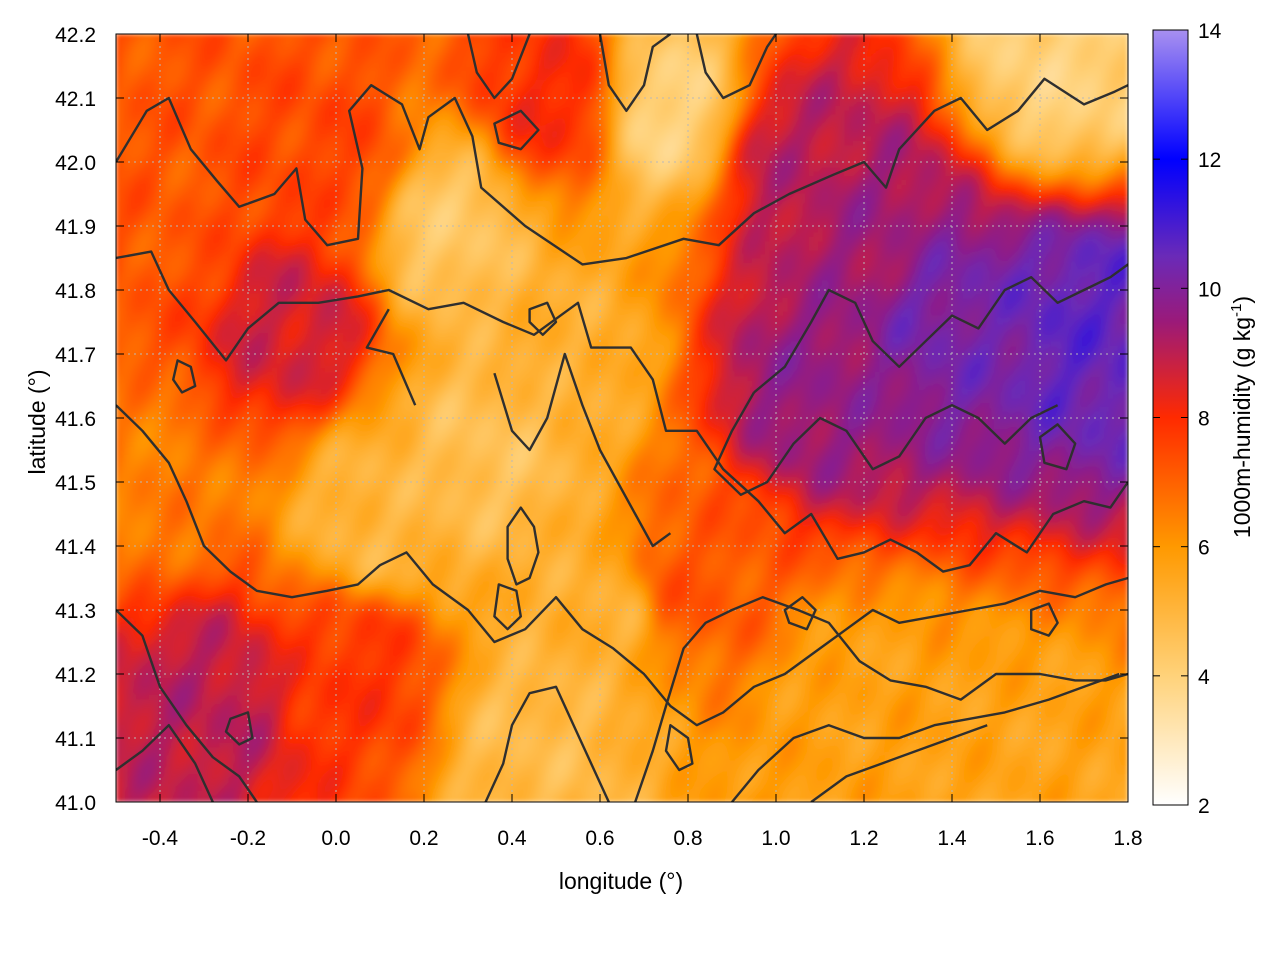 The image size is (1280, 960). Describe the element at coordinates (75, 483) in the screenshot. I see `y-tick-label: 41.5` at that location.